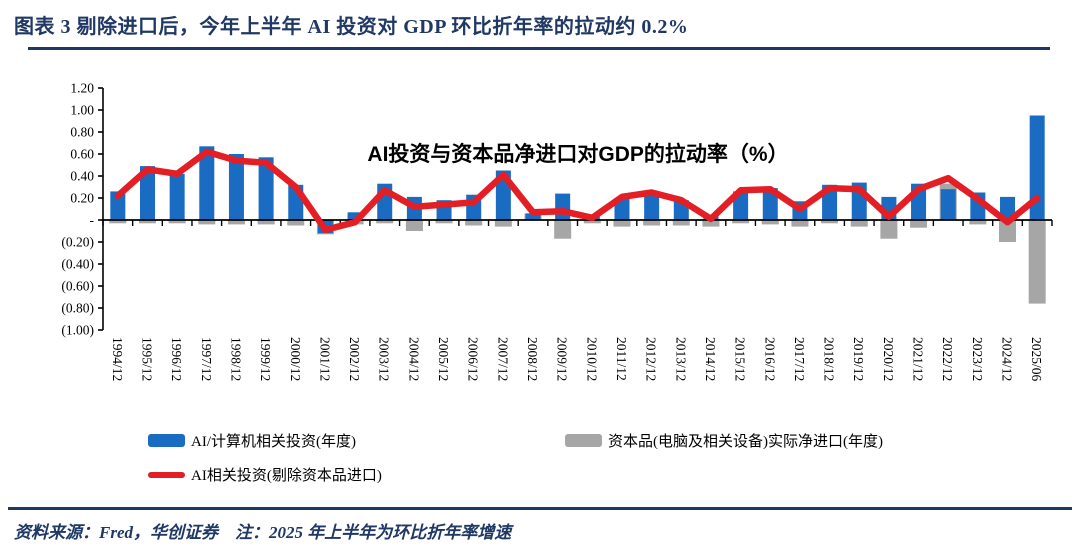  What do you see at coordinates (918, 359) in the screenshot?
I see `x-tick-label: 2021/12` at bounding box center [918, 359].